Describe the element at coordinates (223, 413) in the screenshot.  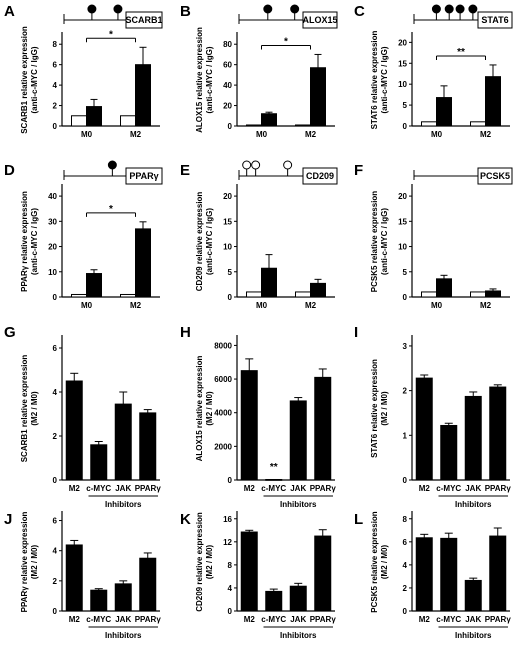
I see `y-tick-label: 4000` at that location.